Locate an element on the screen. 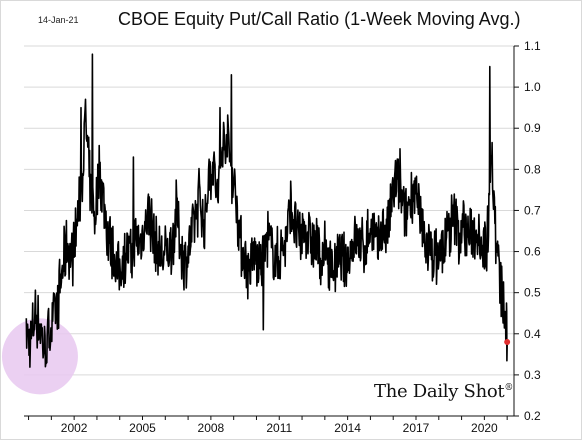  brand-mark: ® is located at coordinates (509, 388).